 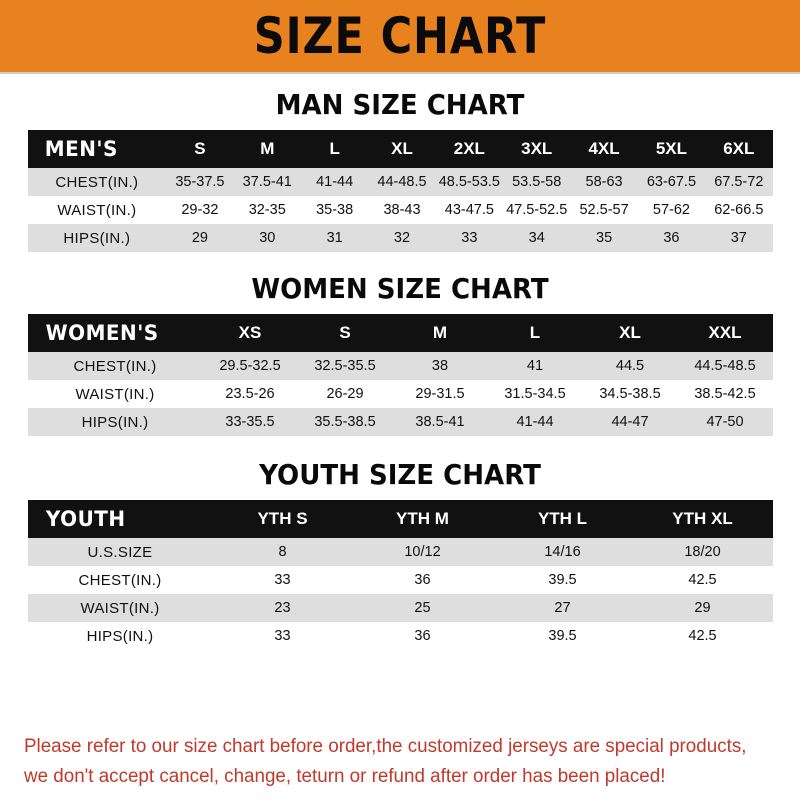 What do you see at coordinates (537, 210) in the screenshot?
I see `man-row-1-cell-5: 47.5-52.5` at bounding box center [537, 210].